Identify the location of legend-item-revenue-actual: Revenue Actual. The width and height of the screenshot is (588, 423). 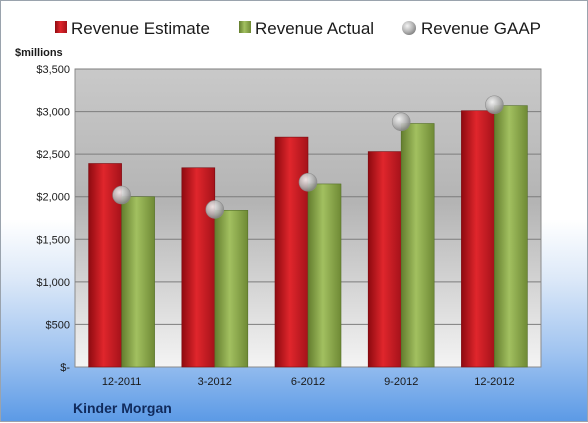
(306, 28).